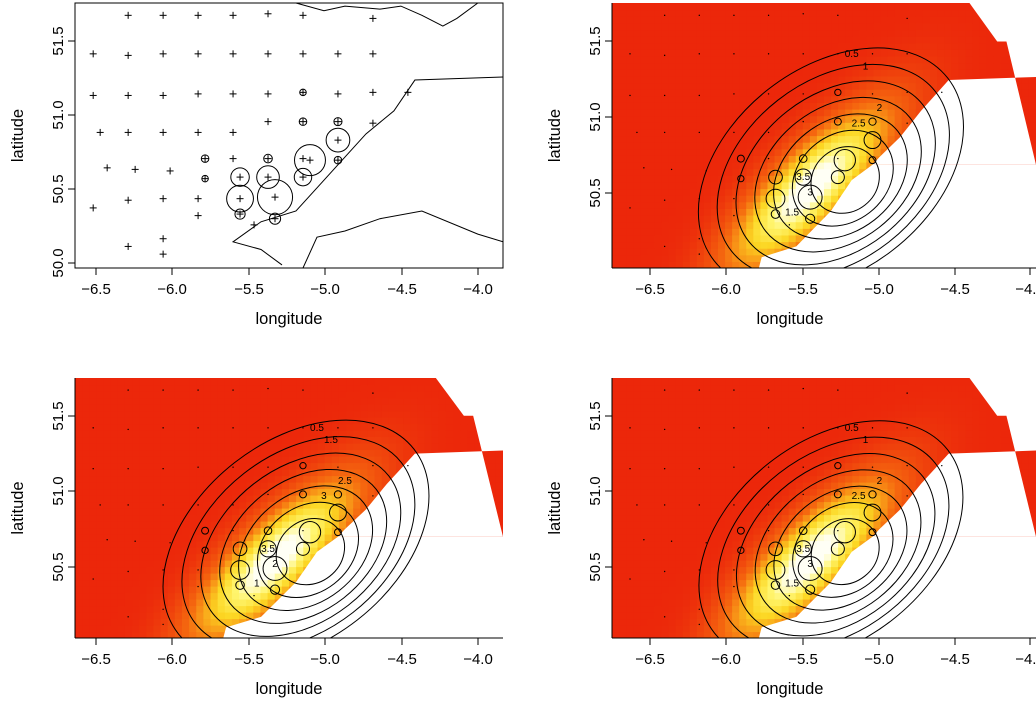 The image size is (1036, 708). I want to click on contour-label: 1.5, so click(792, 213).